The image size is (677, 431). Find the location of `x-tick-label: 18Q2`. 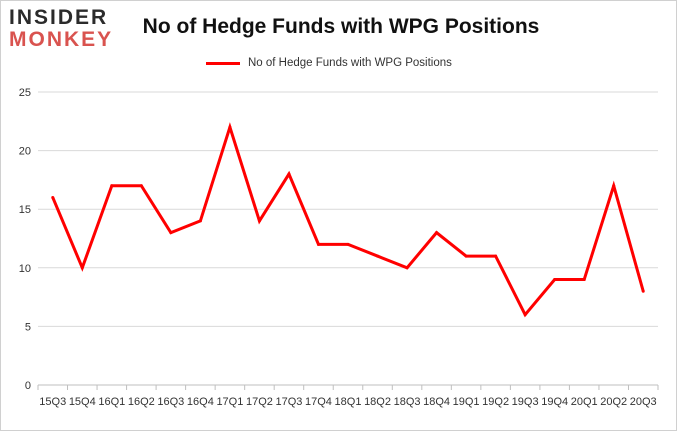

x-tick-label: 18Q2 is located at coordinates (377, 402).